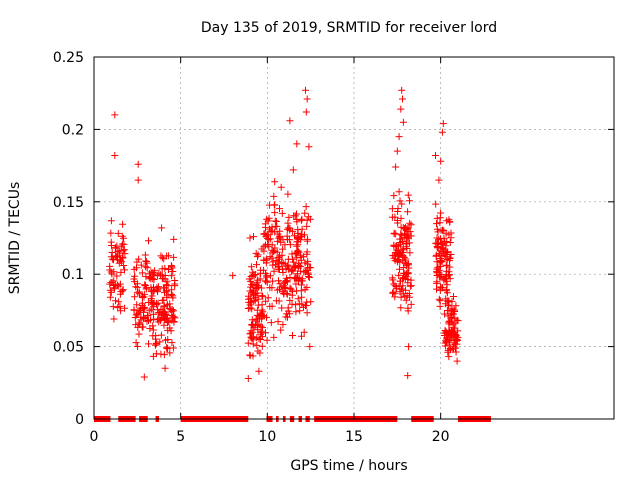 The height and width of the screenshot is (480, 640). Describe the element at coordinates (94, 437) in the screenshot. I see `x-tick-label: 0` at that location.